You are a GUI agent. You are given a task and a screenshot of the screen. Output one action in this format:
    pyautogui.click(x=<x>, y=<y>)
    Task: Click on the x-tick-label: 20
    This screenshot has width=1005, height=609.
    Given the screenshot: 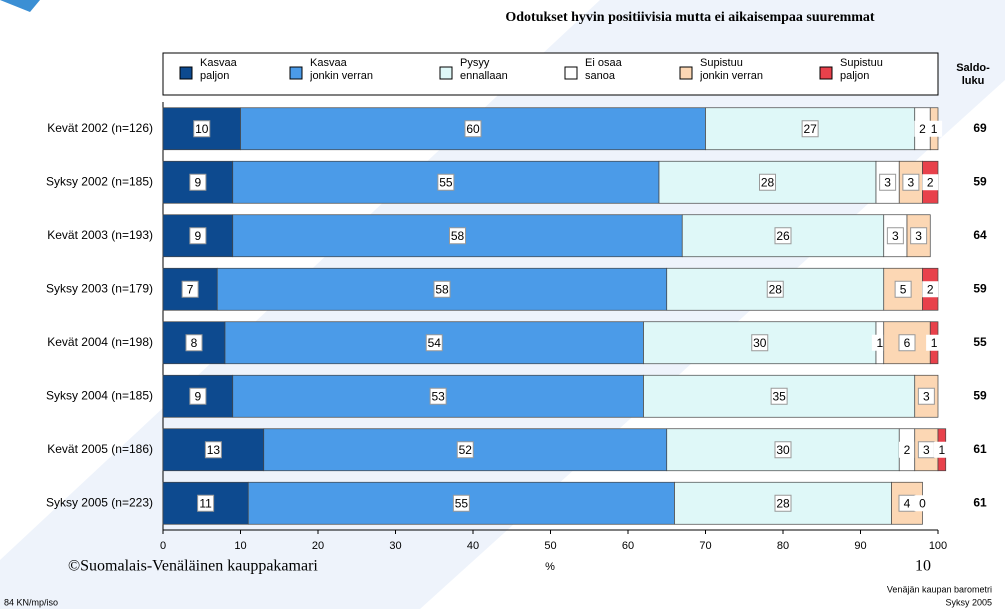 What is the action you would take?
    pyautogui.click(x=318, y=546)
    